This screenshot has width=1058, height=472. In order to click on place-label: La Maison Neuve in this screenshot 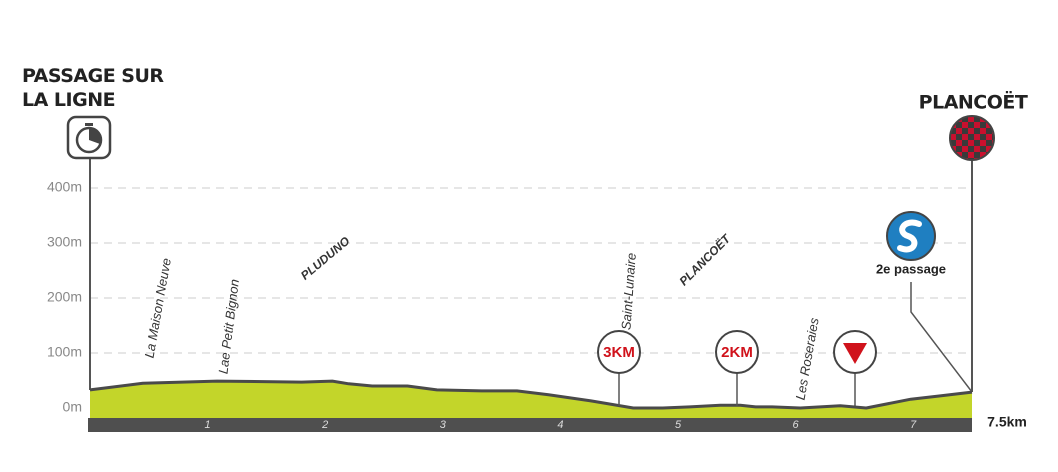, I will do `click(158, 308)`.